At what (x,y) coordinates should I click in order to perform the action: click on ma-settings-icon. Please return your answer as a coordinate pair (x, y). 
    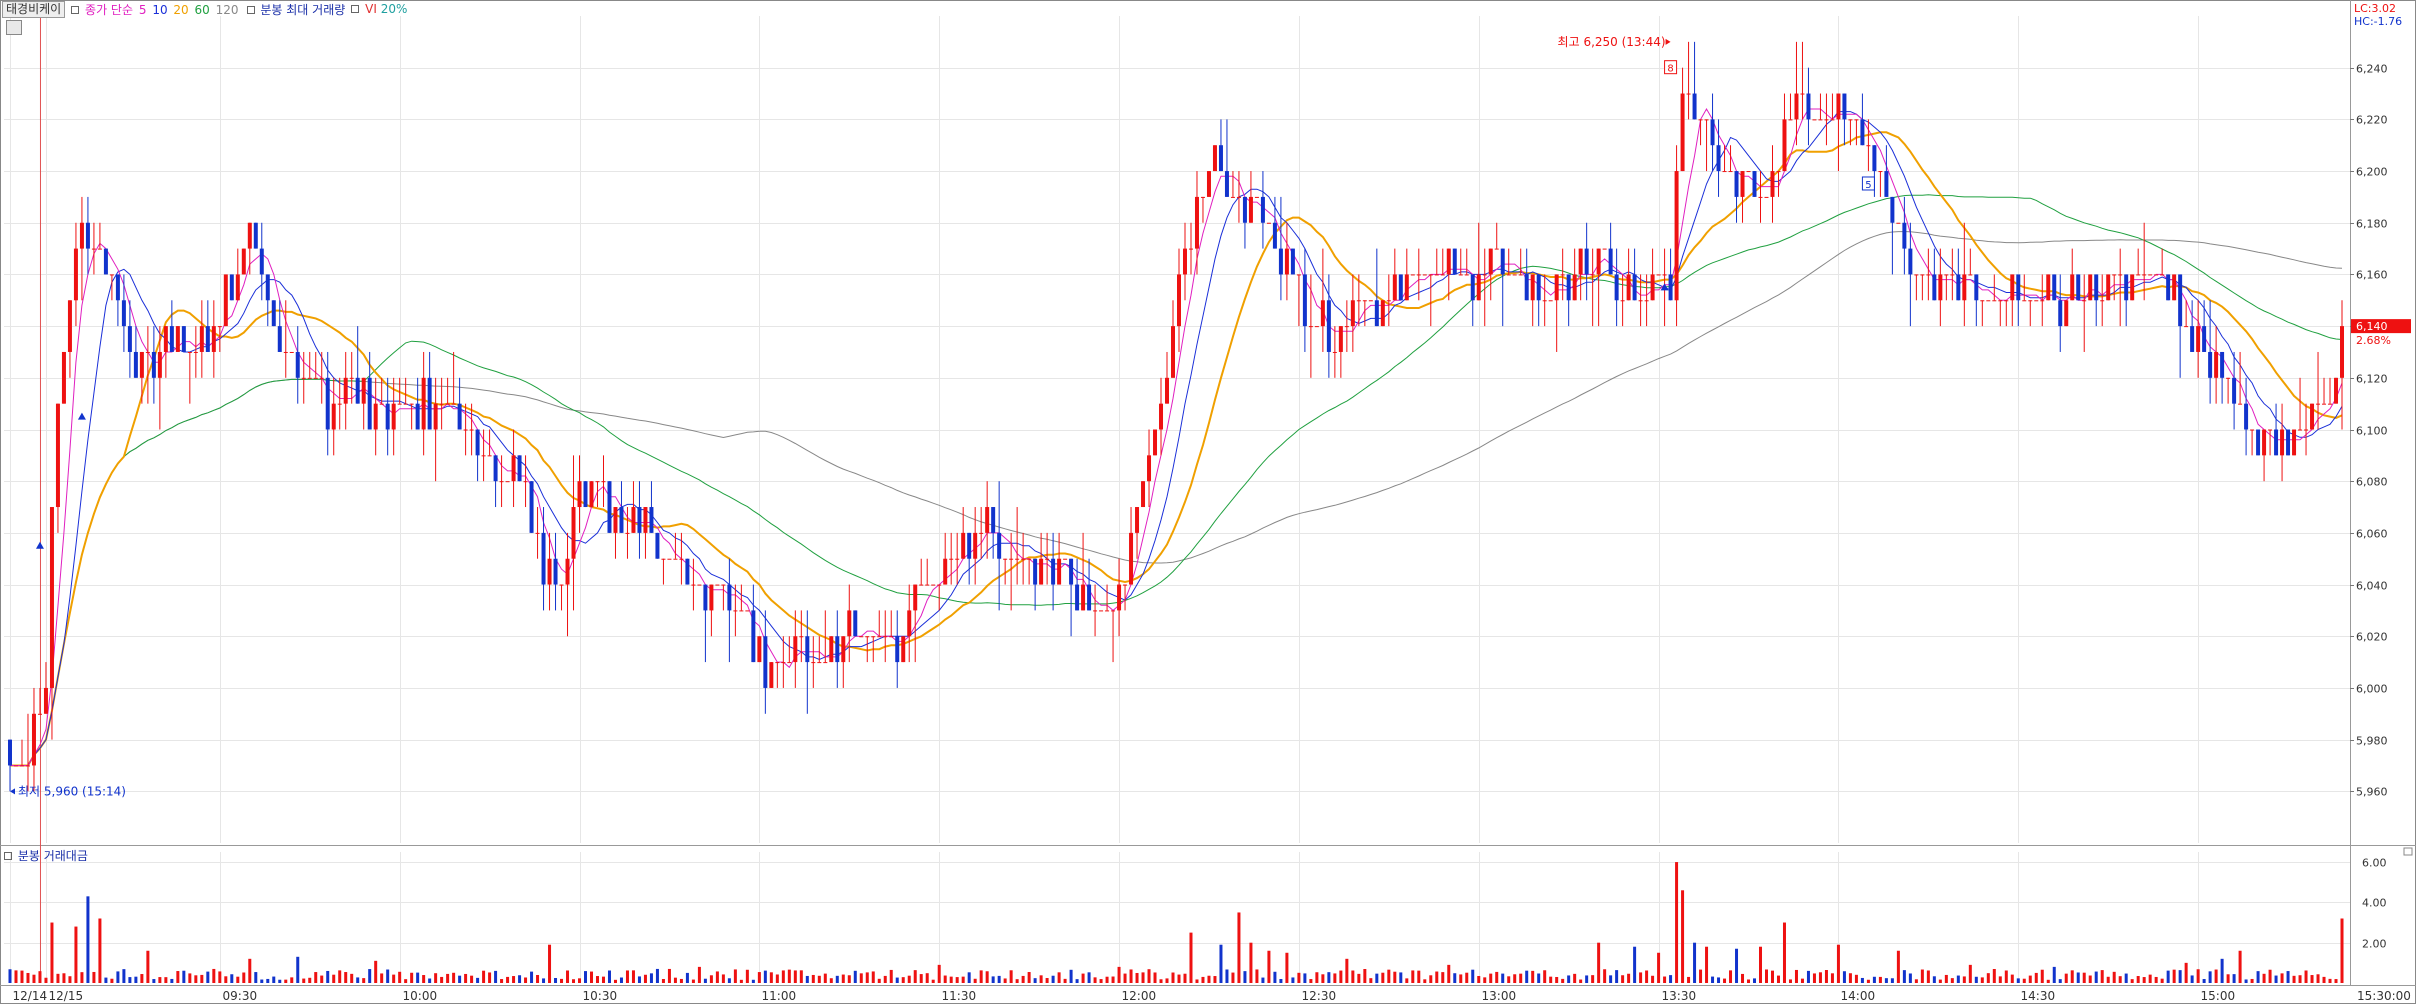
    Looking at the image, I should click on (75, 9).